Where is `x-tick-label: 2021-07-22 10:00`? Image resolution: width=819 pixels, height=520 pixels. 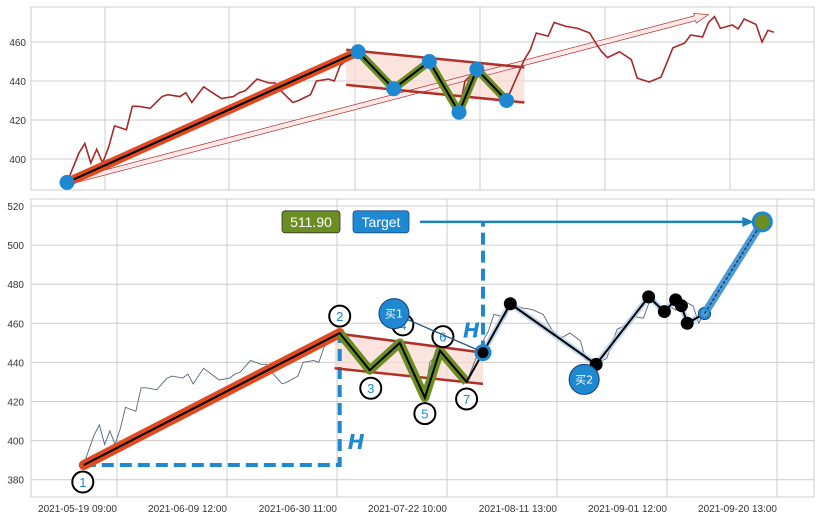
x-tick-label: 2021-07-22 10:00 is located at coordinates (407, 509).